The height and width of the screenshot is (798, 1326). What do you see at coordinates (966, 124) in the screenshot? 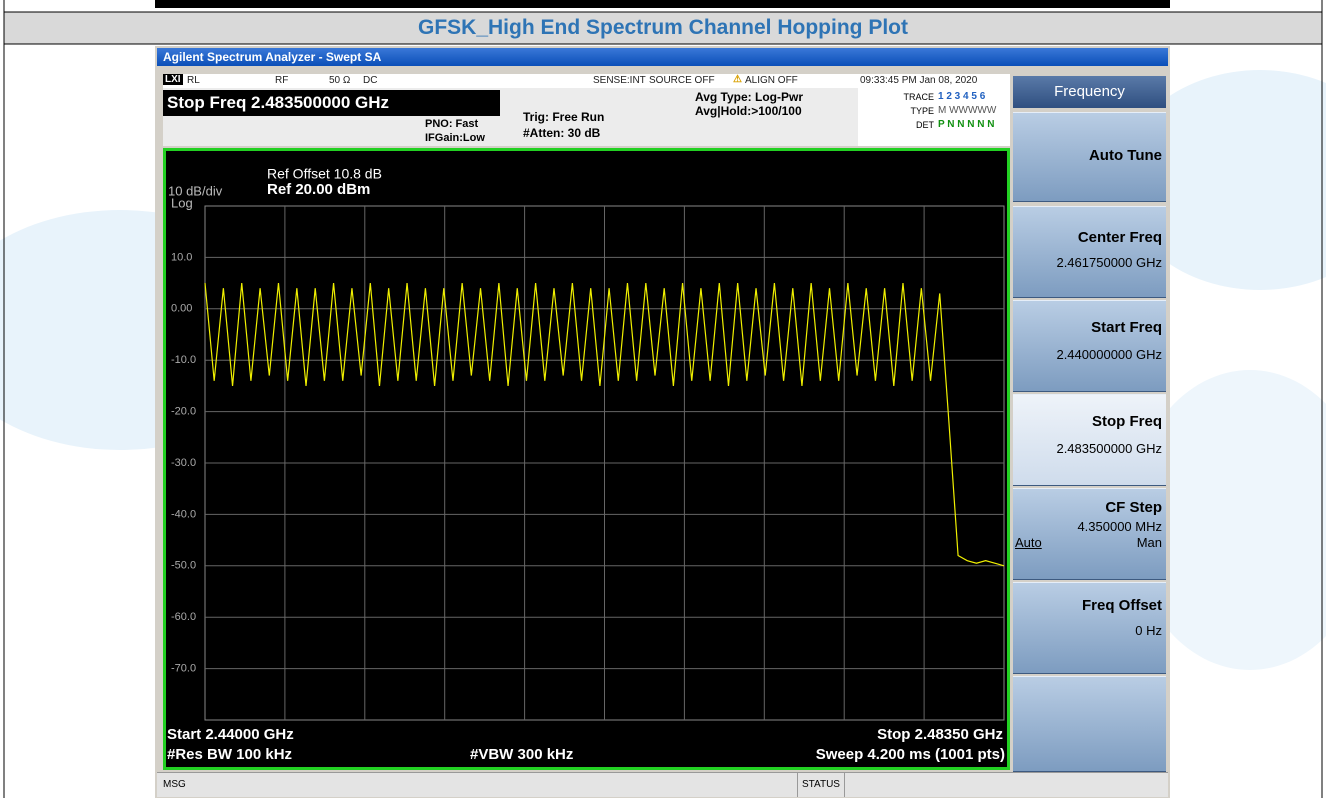
I see `det: P N N N N N` at bounding box center [966, 124].